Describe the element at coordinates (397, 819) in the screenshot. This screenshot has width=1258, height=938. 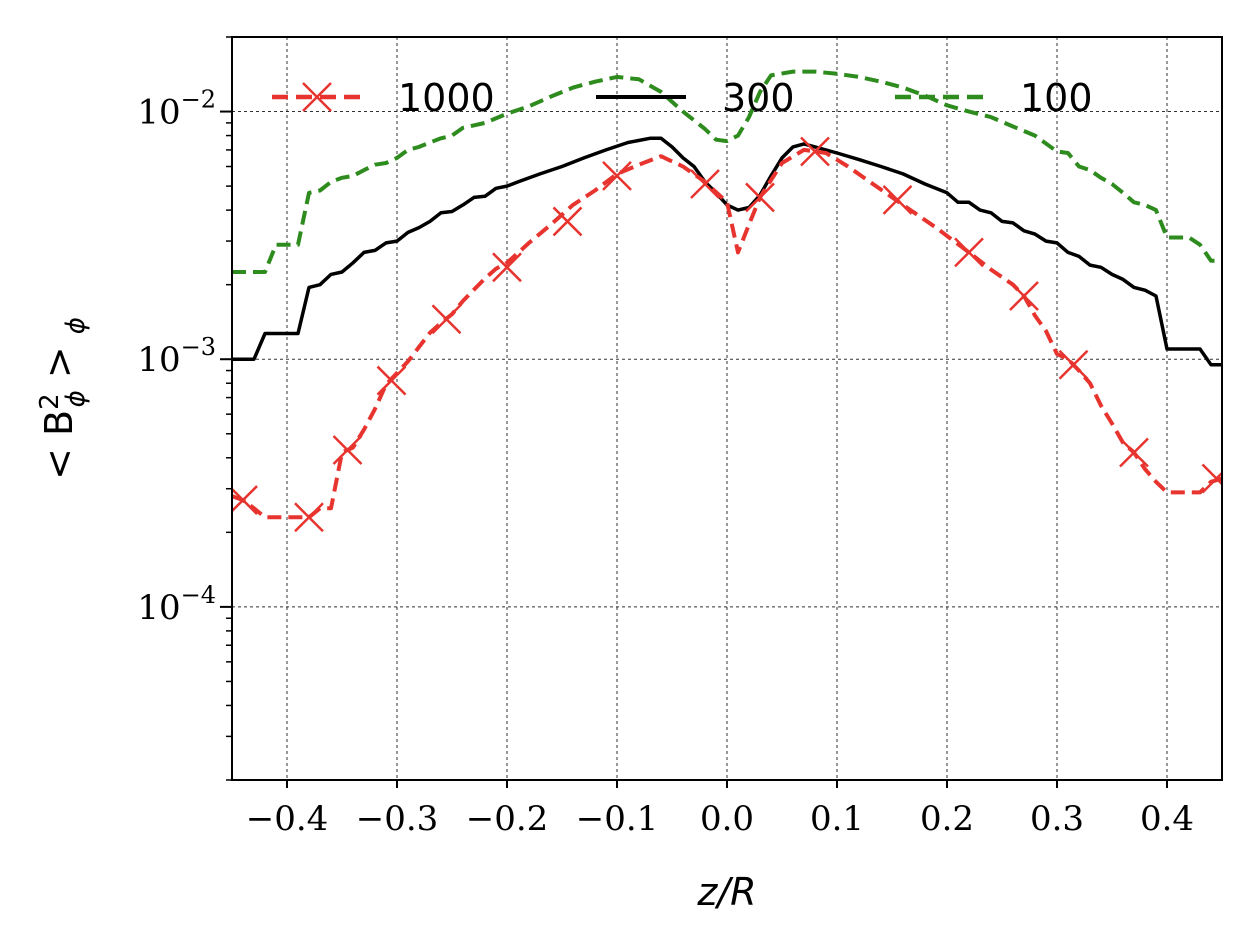
I see `x-tick-label: −0.3` at that location.